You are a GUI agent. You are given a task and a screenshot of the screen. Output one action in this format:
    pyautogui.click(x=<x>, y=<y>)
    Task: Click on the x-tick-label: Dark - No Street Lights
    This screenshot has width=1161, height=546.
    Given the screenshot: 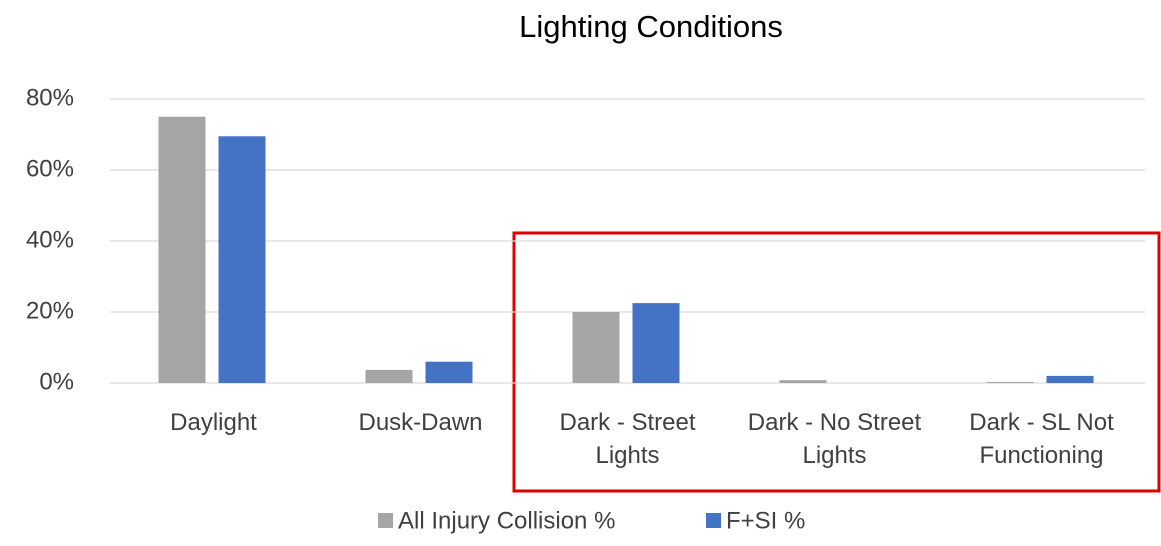 What is the action you would take?
    pyautogui.click(x=834, y=439)
    